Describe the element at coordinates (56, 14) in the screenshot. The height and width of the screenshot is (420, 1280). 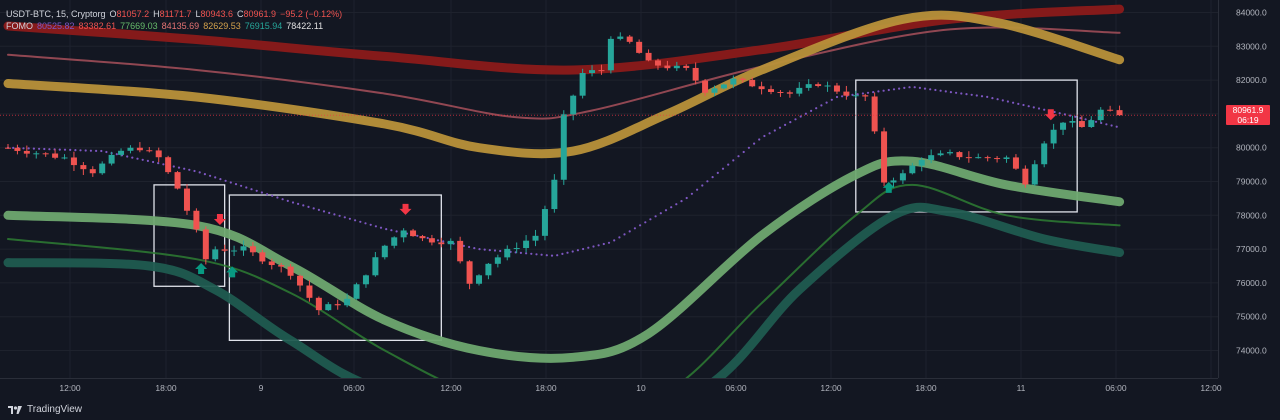
I see `symbol-label: USDT-BTC, 15, Cryptorg` at that location.